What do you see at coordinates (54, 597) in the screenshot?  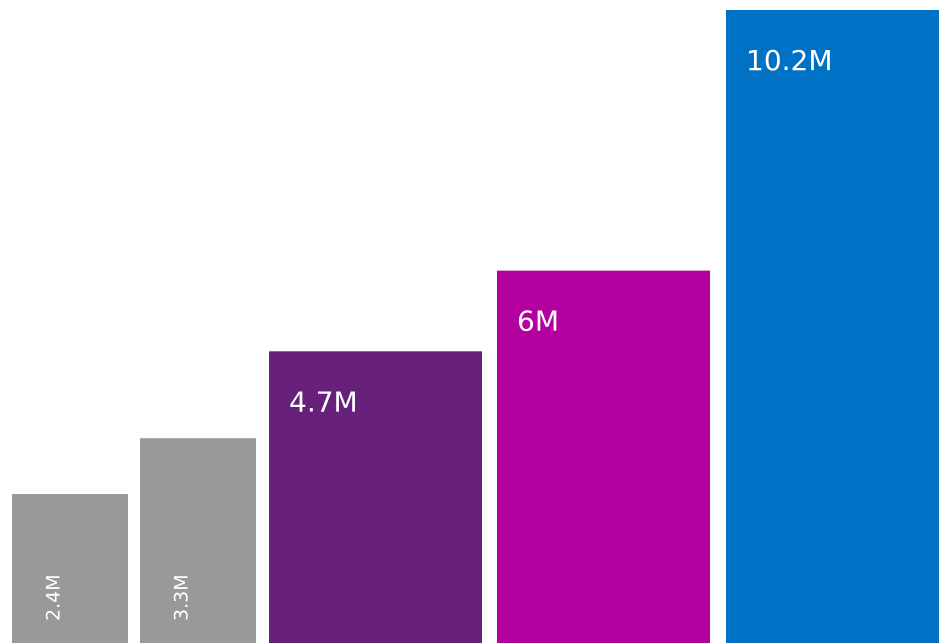 I see `value-label: 2.4M` at bounding box center [54, 597].